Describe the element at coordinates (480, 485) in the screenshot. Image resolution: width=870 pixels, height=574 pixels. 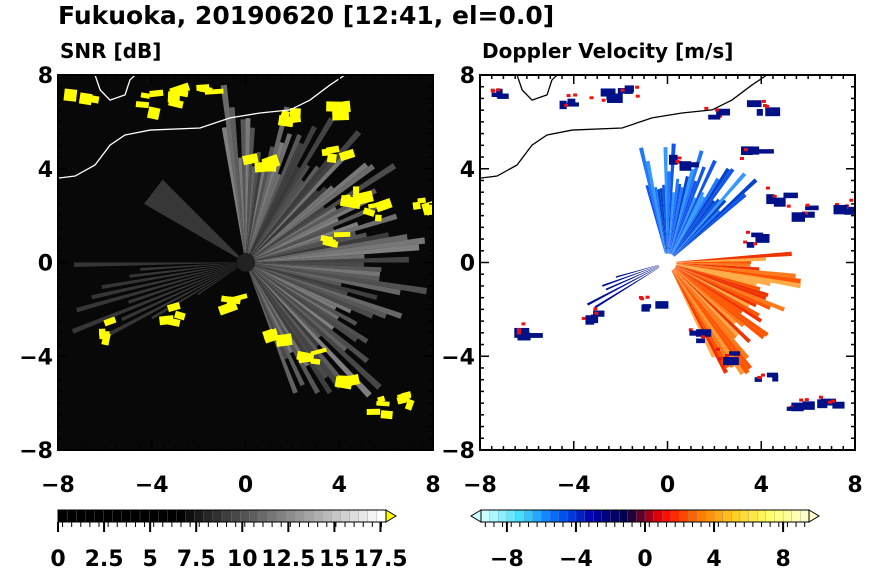
I see `x-tick-label: −8` at that location.